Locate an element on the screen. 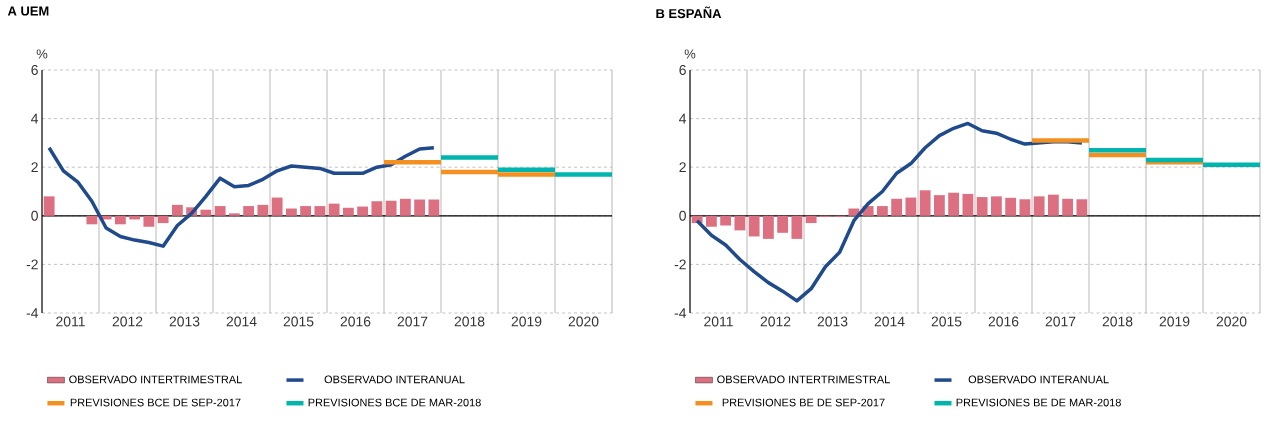 The width and height of the screenshot is (1266, 421). legend-label: PREVISIONES BE DE MAR-2018 is located at coordinates (1038, 402).